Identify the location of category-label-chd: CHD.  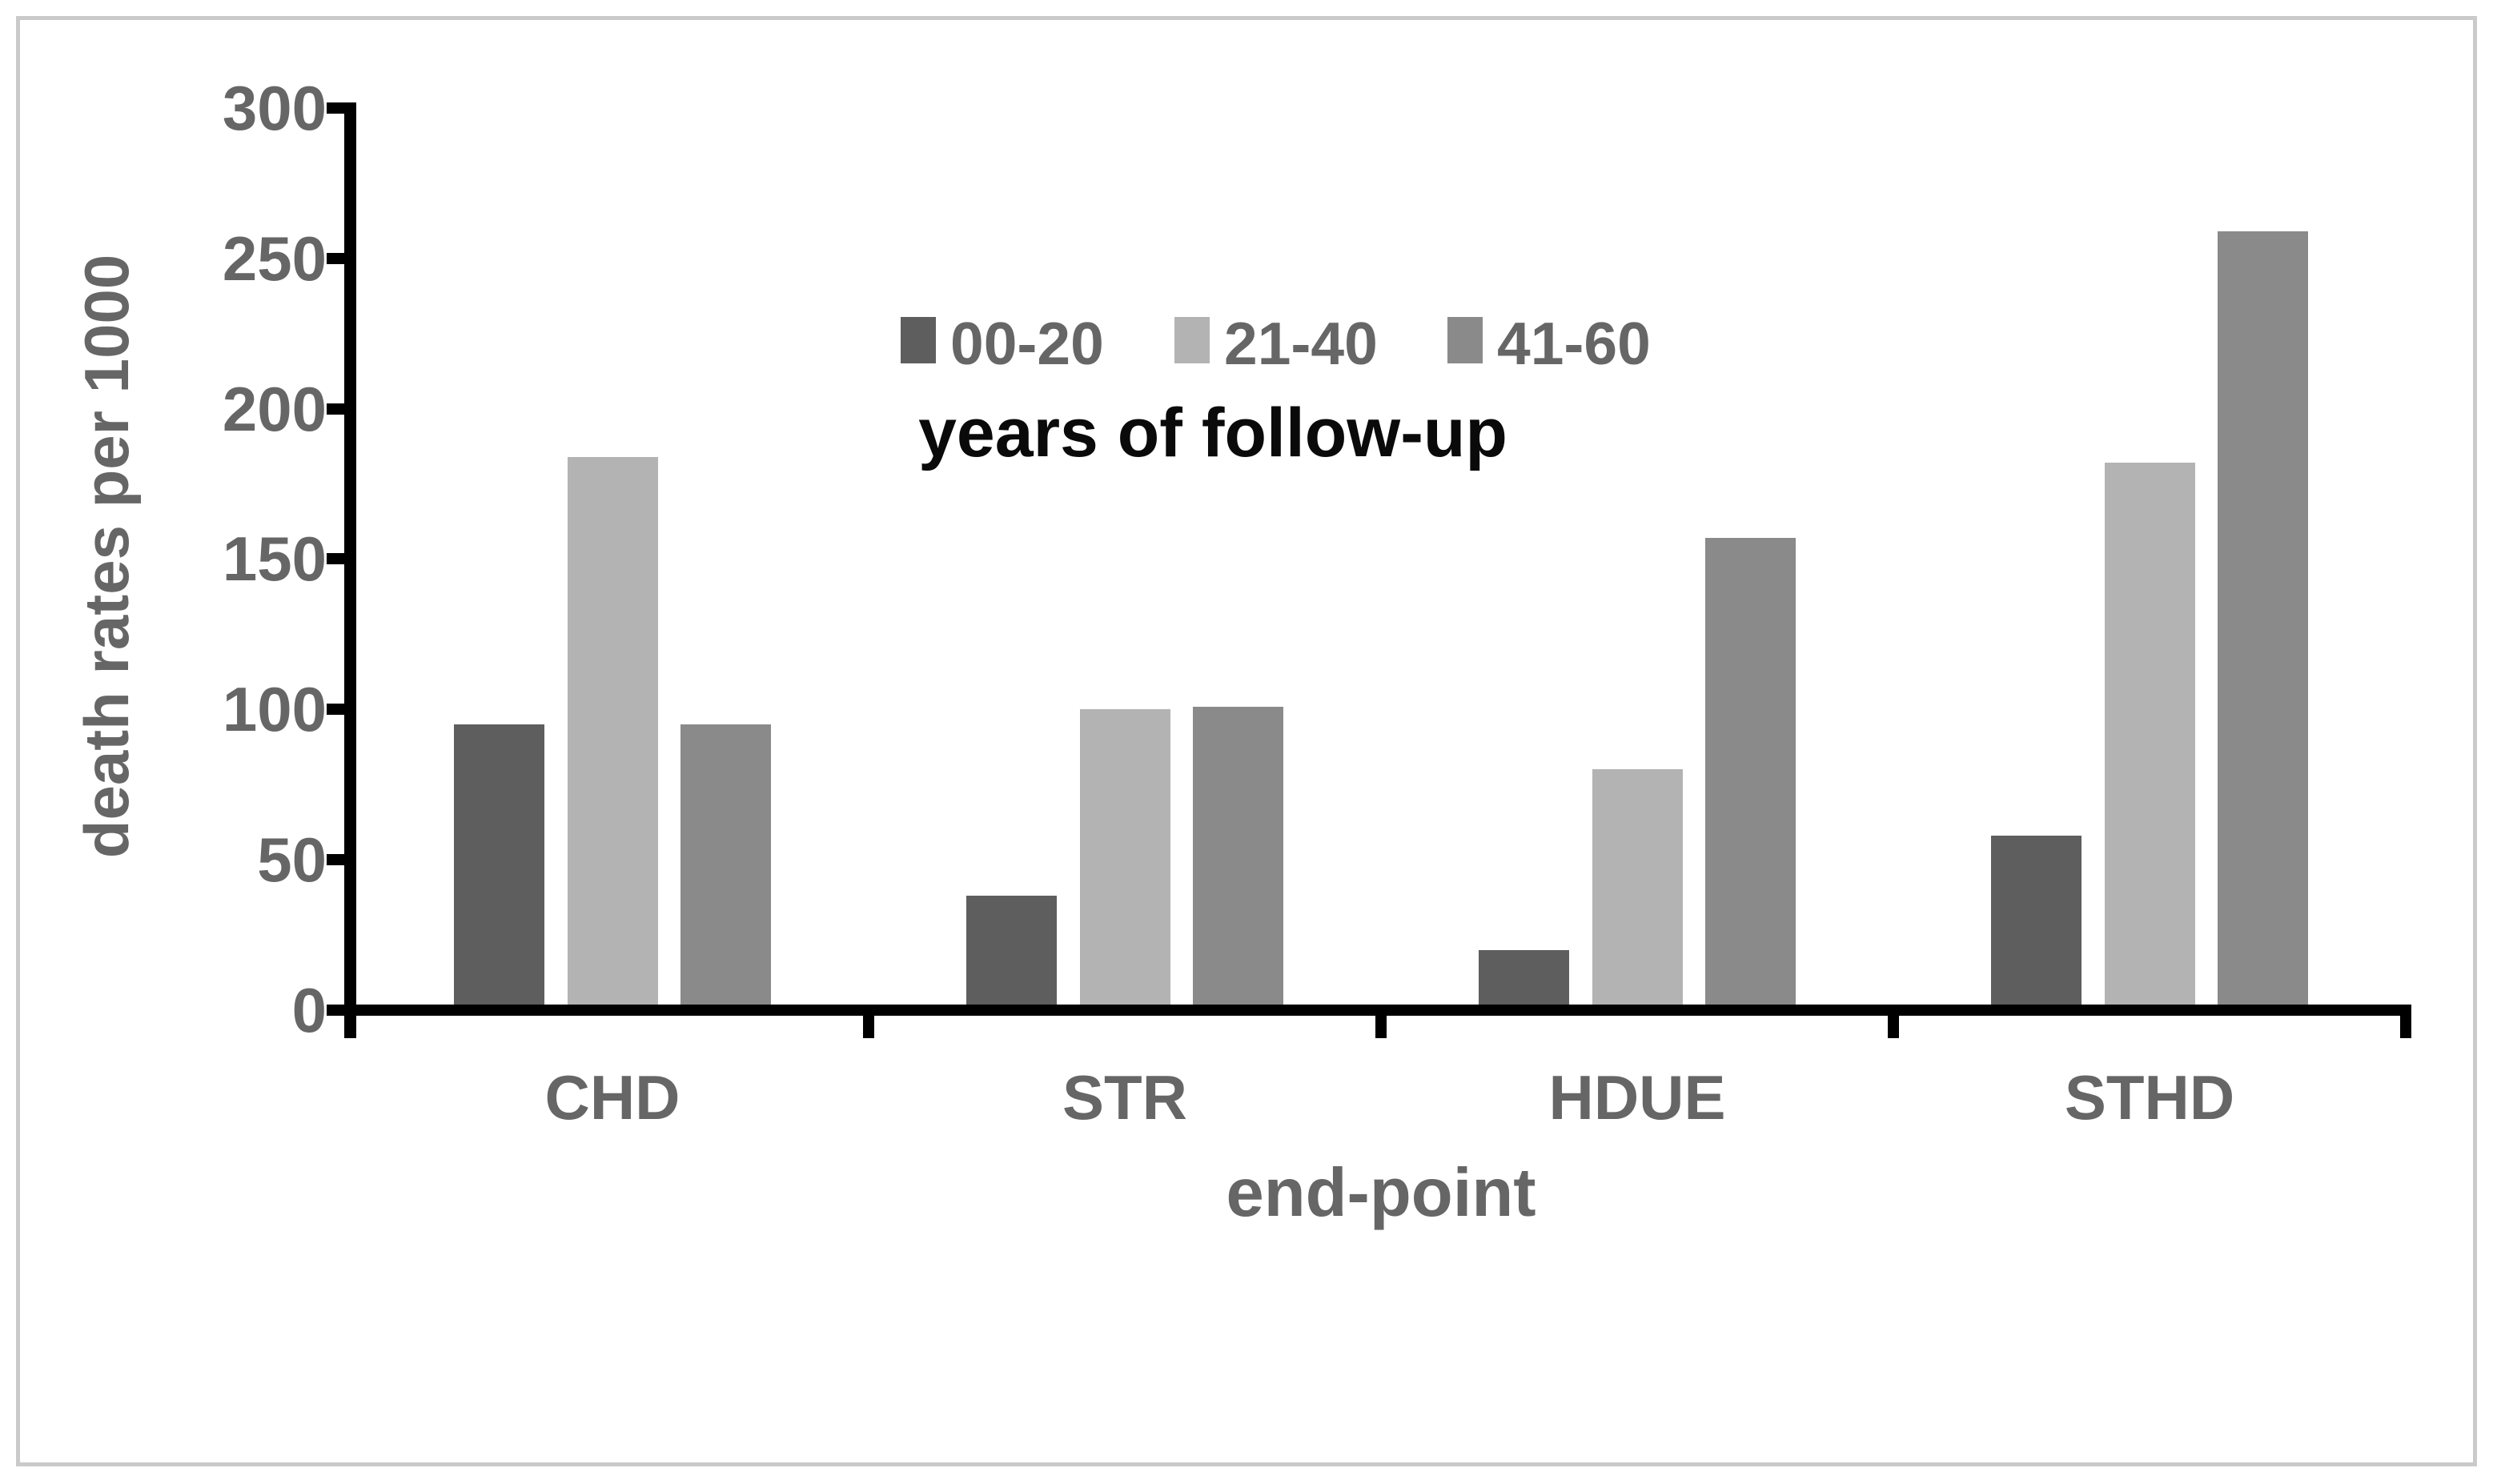
(612, 1097).